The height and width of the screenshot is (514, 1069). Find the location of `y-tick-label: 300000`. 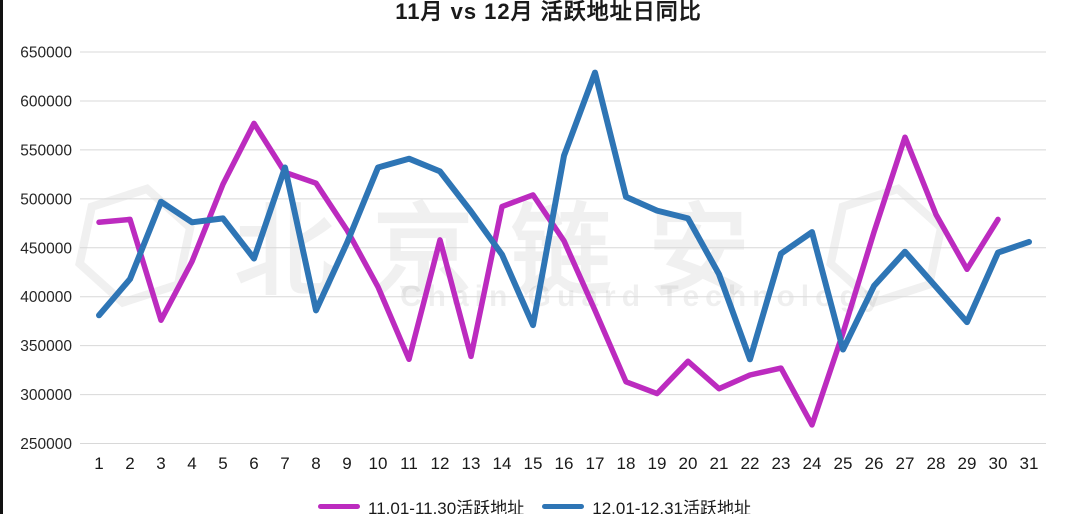

y-tick-label: 300000 is located at coordinates (46, 395).